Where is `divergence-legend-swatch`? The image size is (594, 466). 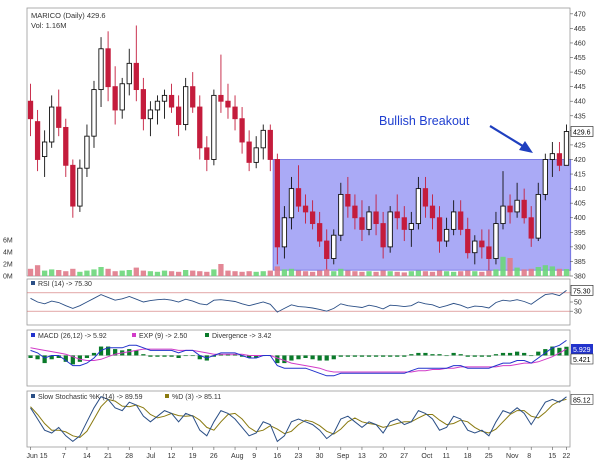 divergence-legend-swatch is located at coordinates (207, 335).